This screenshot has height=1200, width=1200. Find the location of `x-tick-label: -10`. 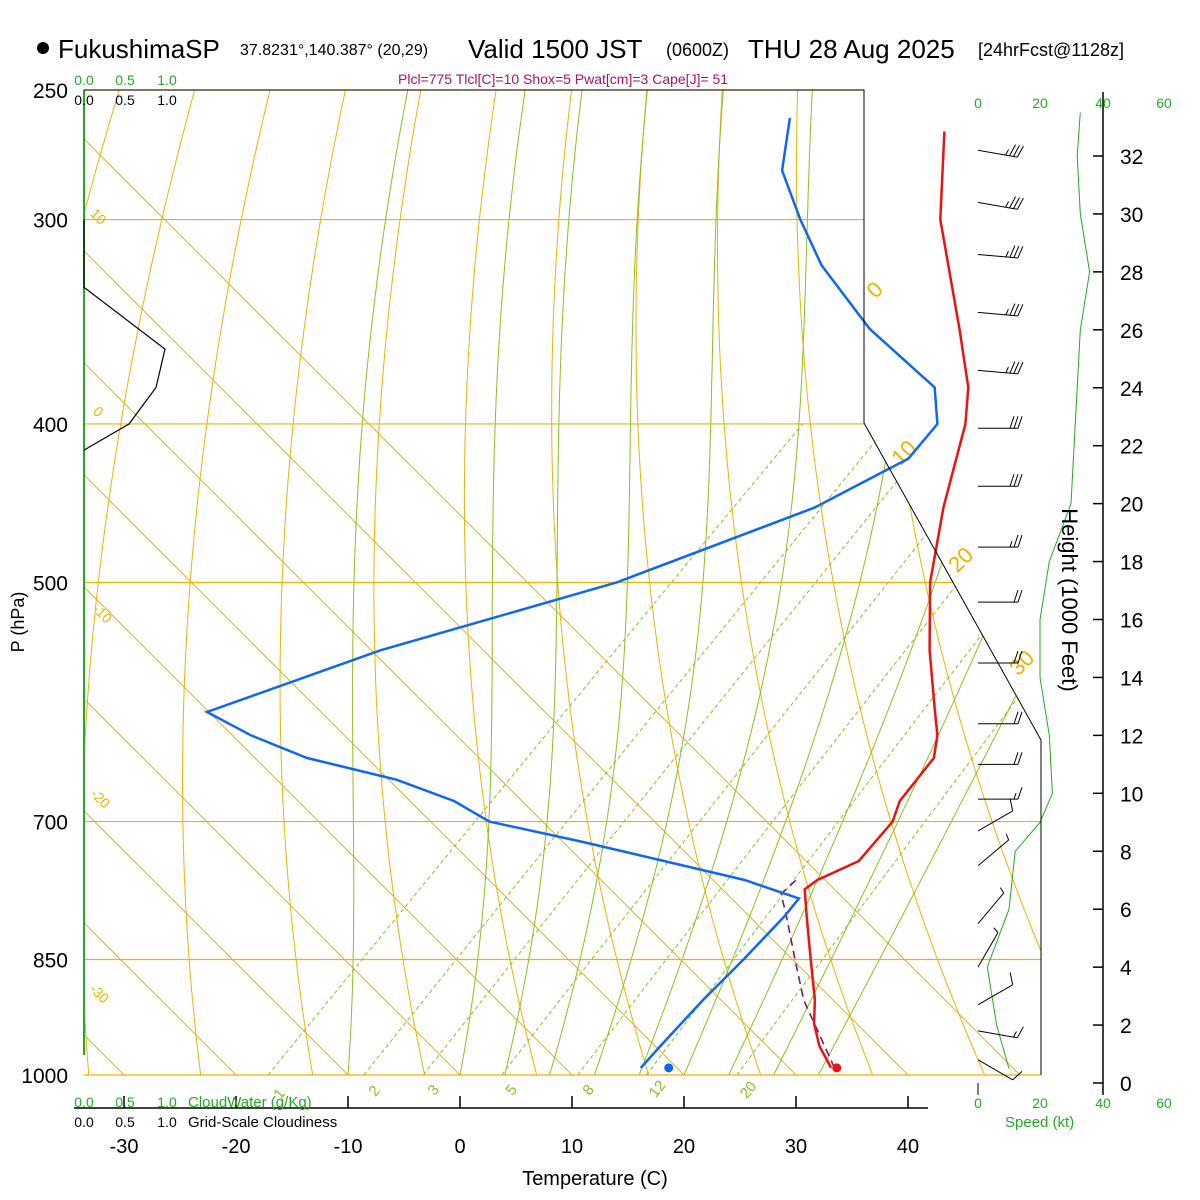

x-tick-label: -10 is located at coordinates (348, 1147).